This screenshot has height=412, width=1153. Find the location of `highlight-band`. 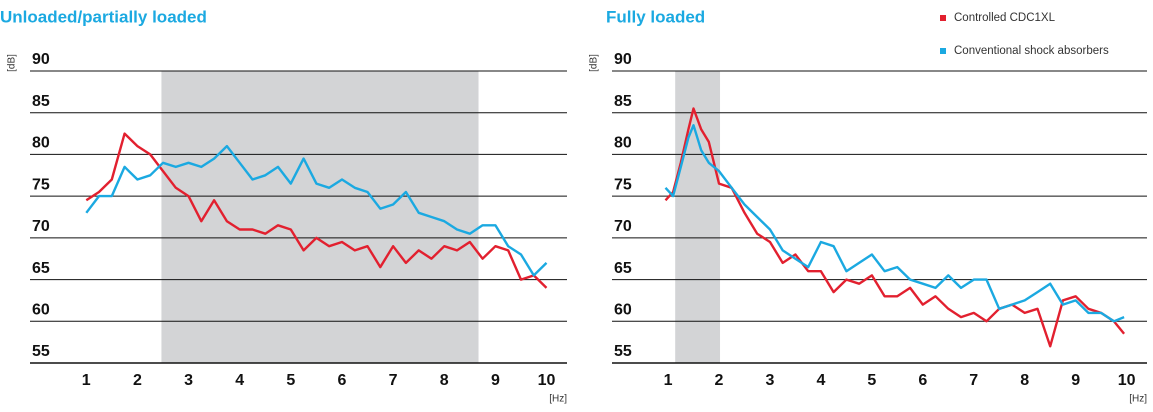

highlight-band is located at coordinates (698, 217).